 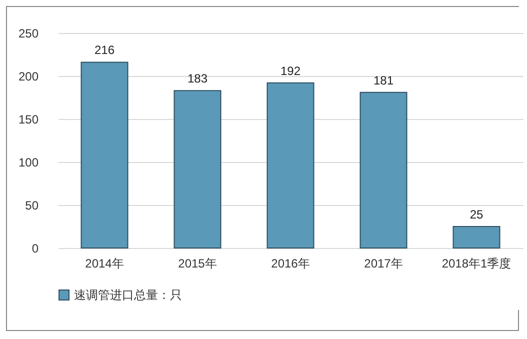 What do you see at coordinates (35, 249) in the screenshot?
I see `y-tick-label: 0` at bounding box center [35, 249].